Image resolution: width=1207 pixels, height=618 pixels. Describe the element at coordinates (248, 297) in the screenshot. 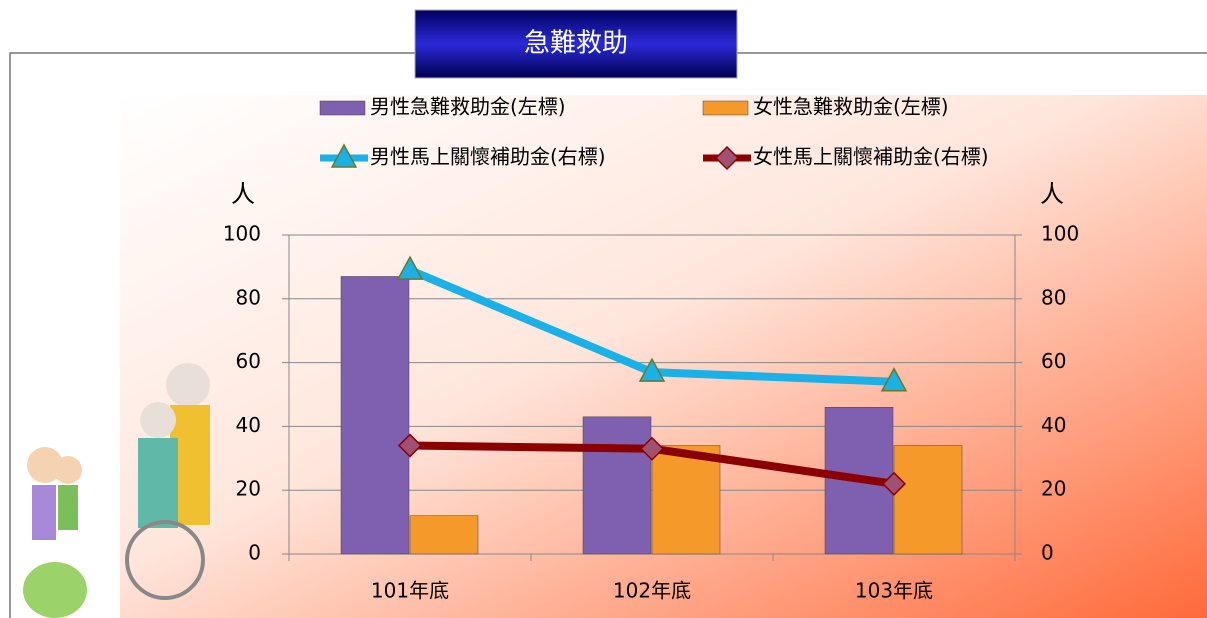

I see `y-tick-label: 80` at that location.